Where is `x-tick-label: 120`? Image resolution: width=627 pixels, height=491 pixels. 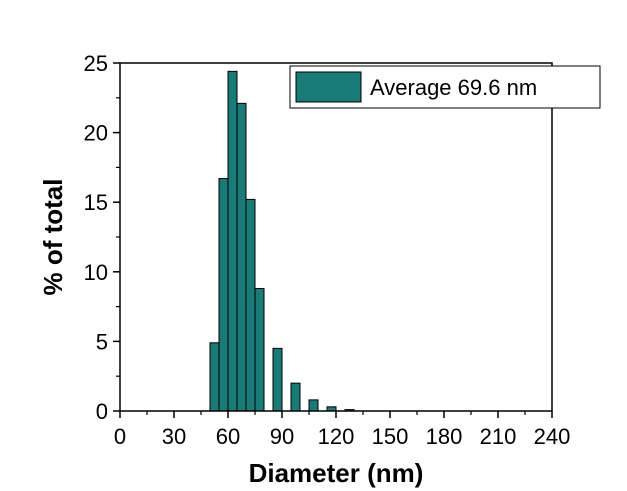
x-tick-label: 120 is located at coordinates (336, 436).